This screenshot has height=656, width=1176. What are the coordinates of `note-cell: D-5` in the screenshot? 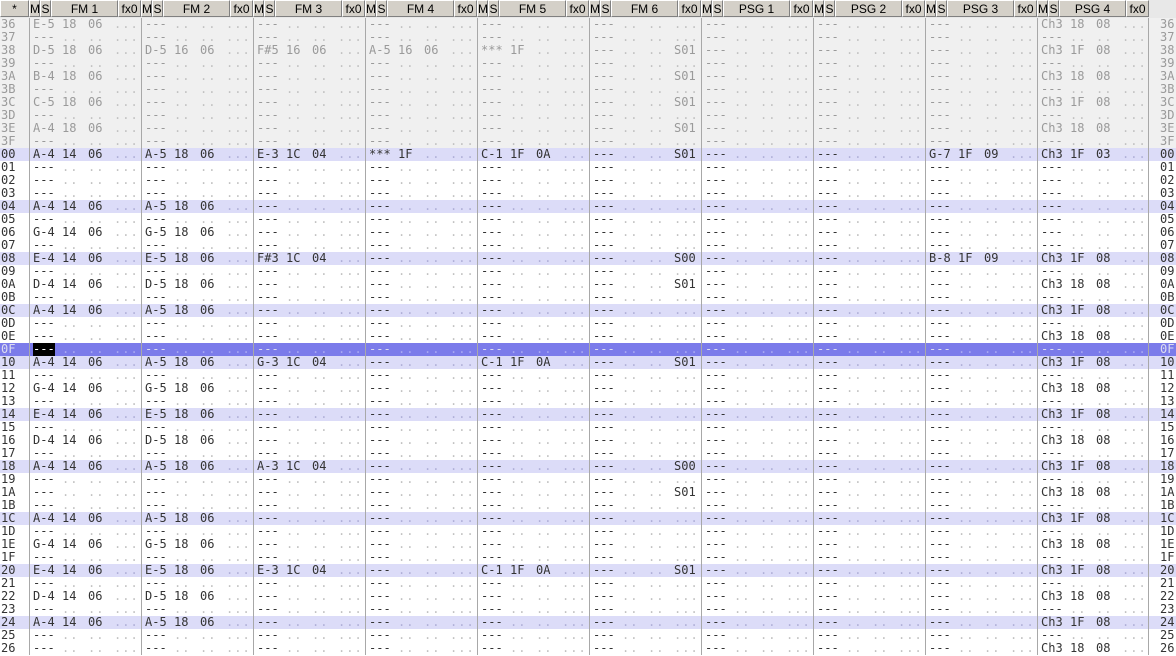 It's located at (156, 284).